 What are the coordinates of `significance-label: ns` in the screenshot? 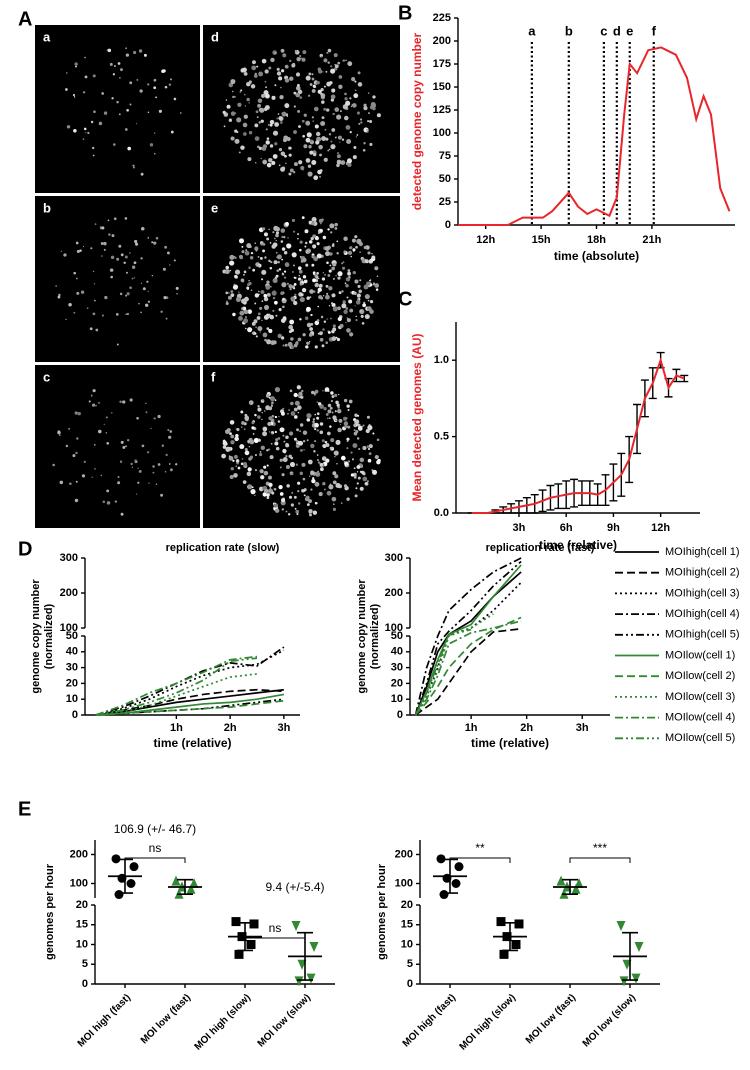 It's located at (155, 848).